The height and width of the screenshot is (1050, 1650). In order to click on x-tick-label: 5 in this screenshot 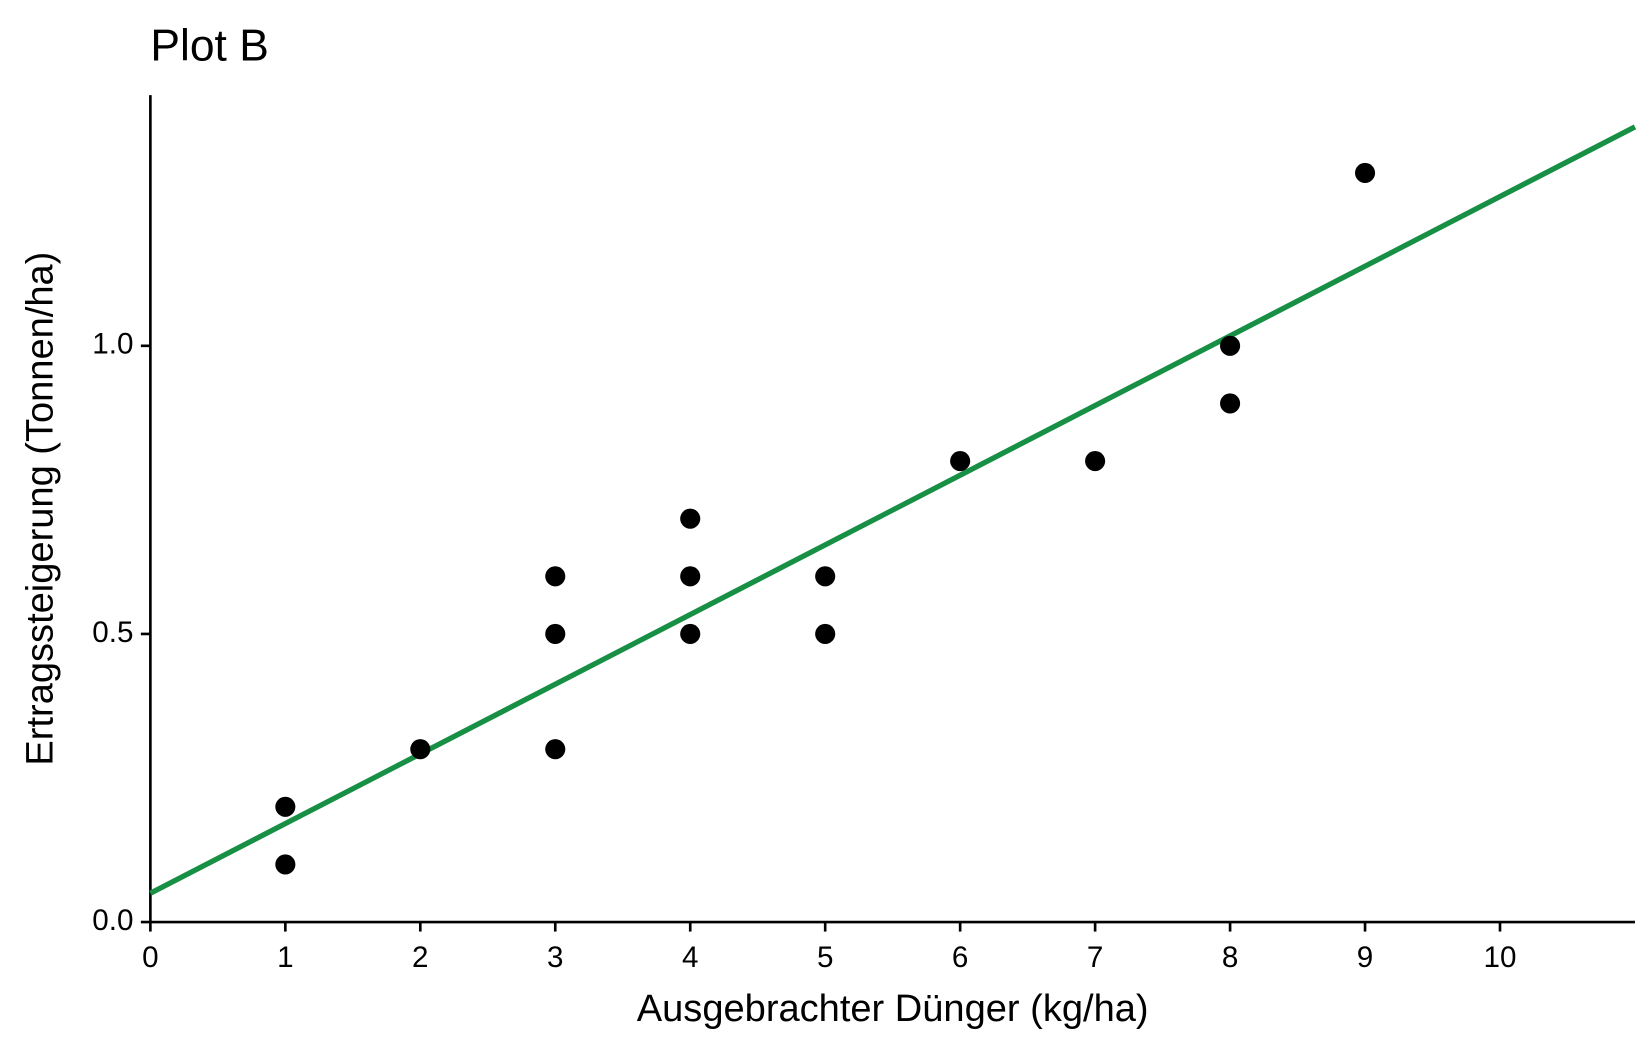, I will do `click(825, 957)`.